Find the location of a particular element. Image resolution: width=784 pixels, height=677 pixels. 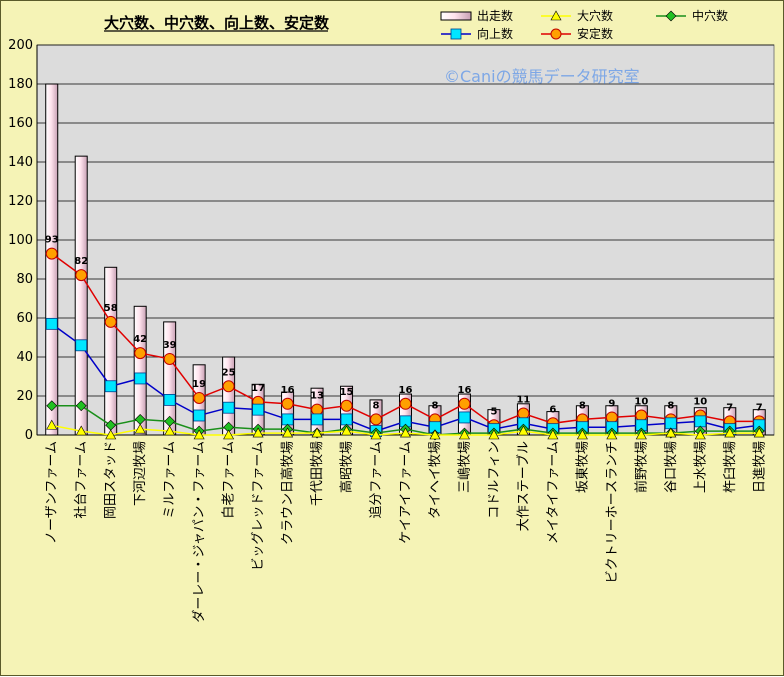

x-tick-label: クラウン日高牧場 is located at coordinates (288, 493).